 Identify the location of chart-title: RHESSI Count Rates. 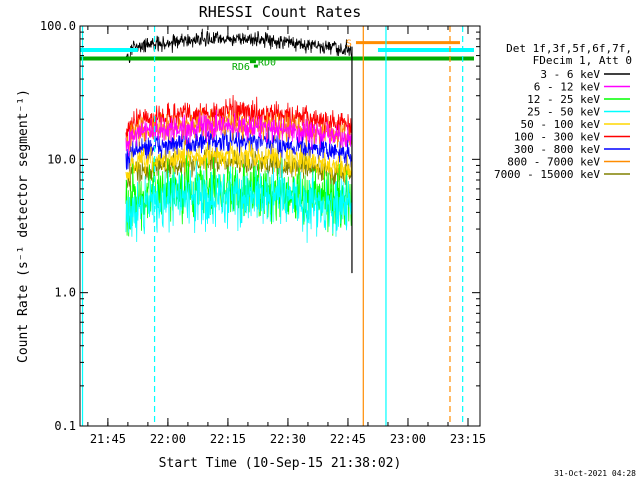
(280, 12).